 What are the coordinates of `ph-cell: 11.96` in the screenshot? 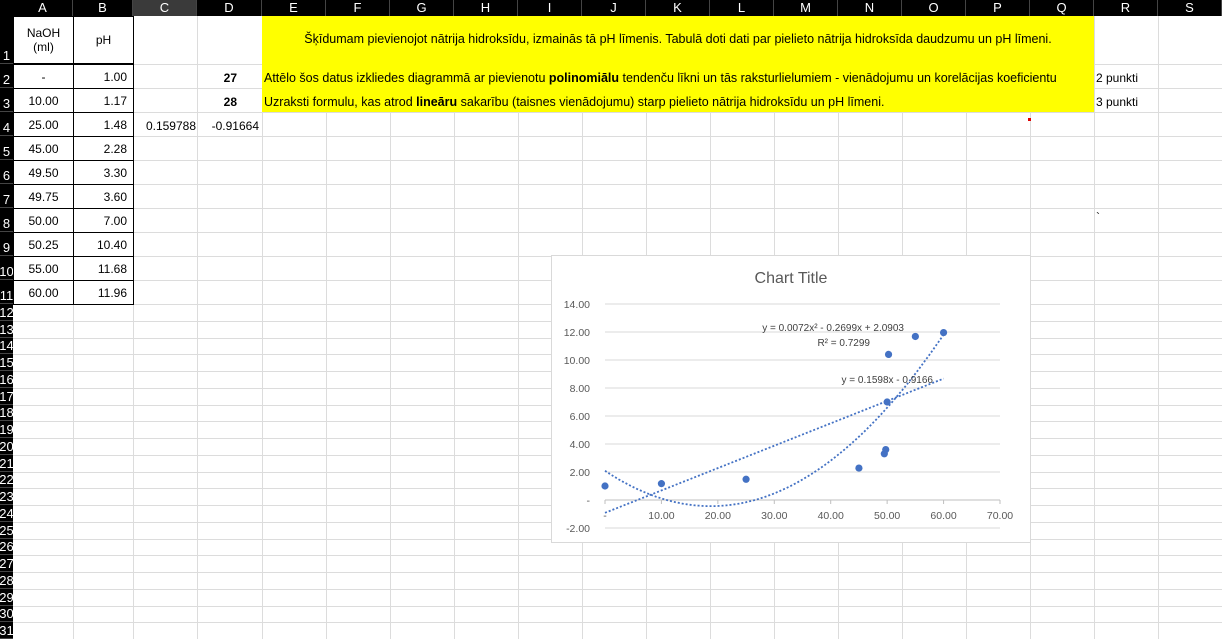 It's located at (103, 292).